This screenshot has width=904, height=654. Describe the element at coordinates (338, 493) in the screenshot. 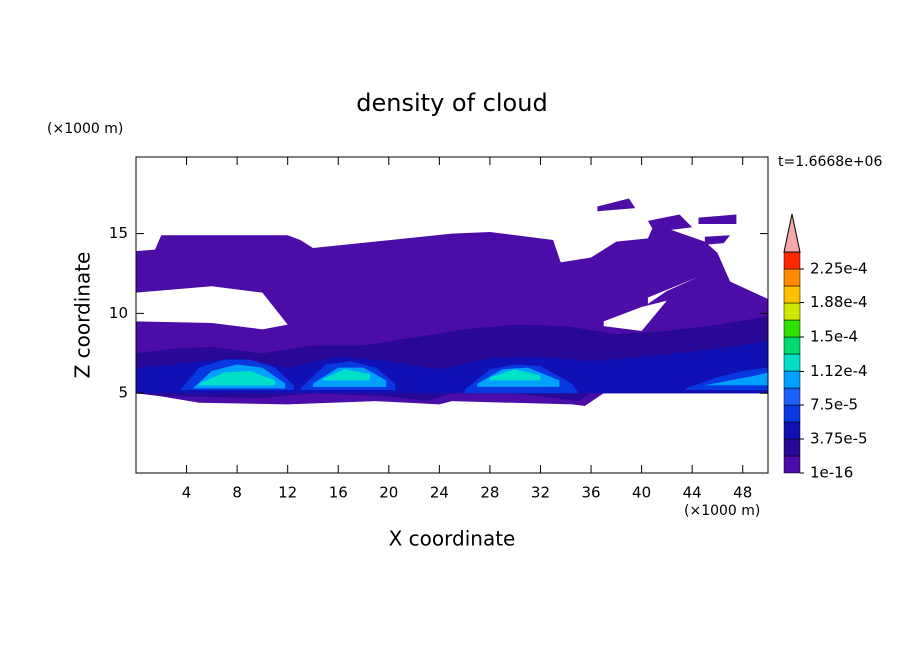

I see `x-tick-label: 16` at that location.